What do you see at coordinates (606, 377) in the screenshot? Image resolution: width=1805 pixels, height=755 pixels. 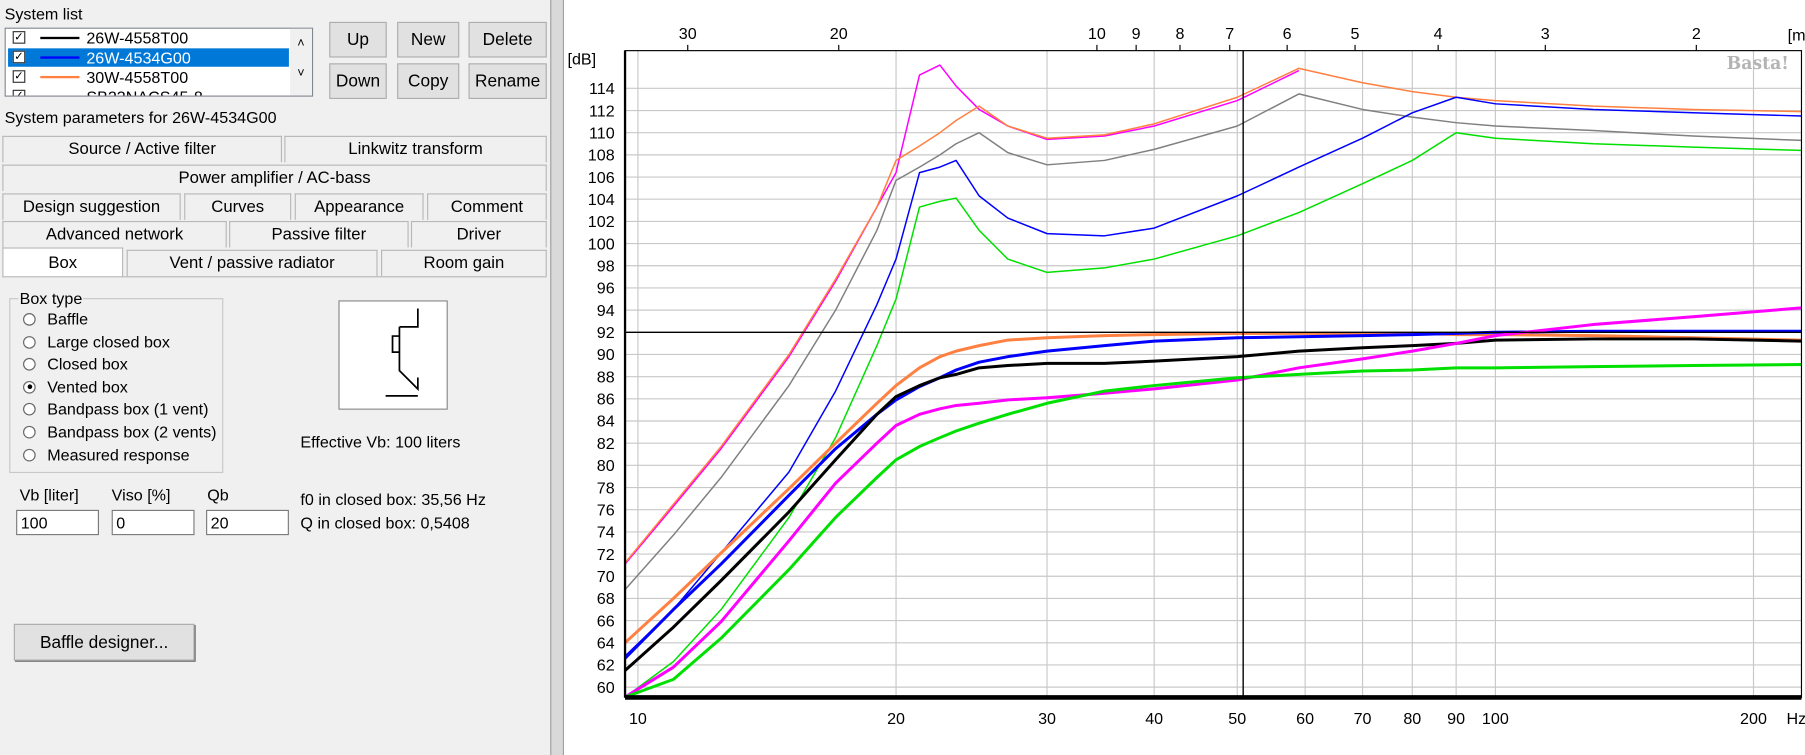 I see `y-tick-label: 88` at bounding box center [606, 377].